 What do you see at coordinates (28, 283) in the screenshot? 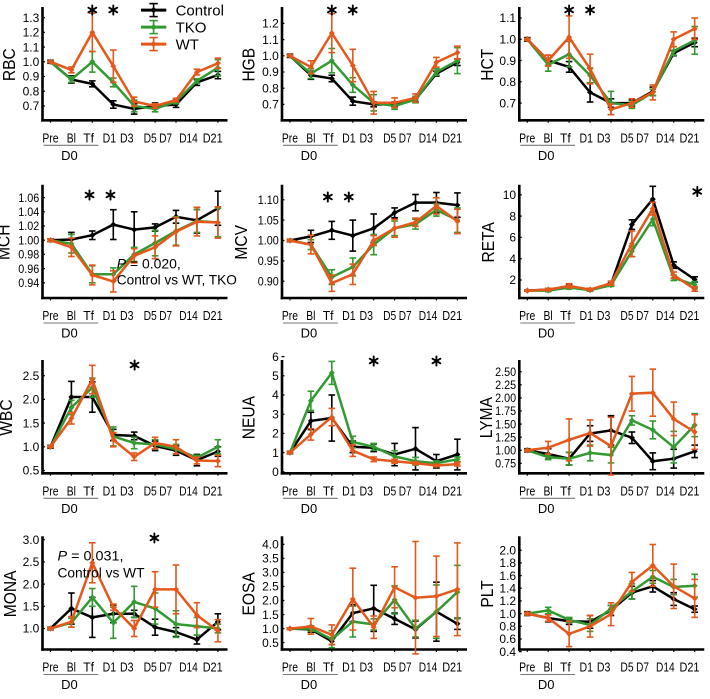
I see `svg-text: 0.94` at bounding box center [28, 283].